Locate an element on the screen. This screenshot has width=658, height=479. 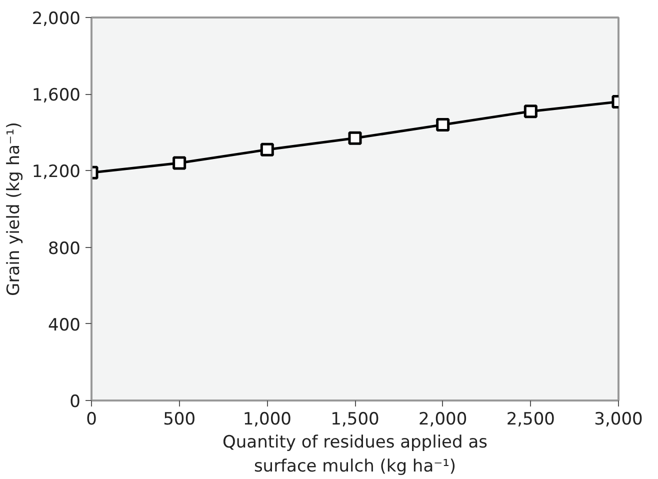
x-axis-title: Quantity of residues applied as surface mulch (kg ha⁻¹) is located at coordinates (355, 454).